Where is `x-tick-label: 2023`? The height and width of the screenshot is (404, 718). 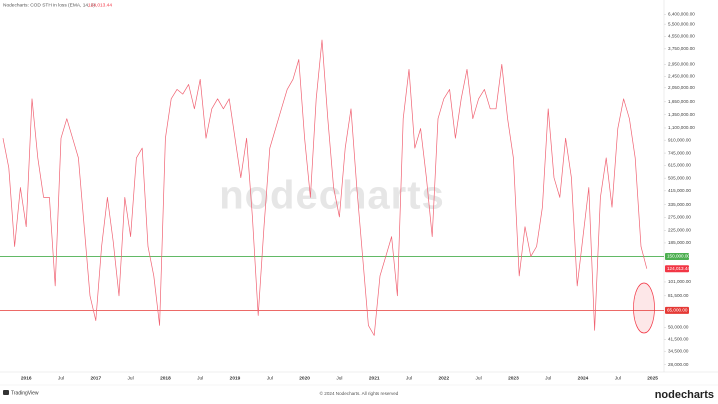 x-tick-label: 2023 is located at coordinates (513, 378).